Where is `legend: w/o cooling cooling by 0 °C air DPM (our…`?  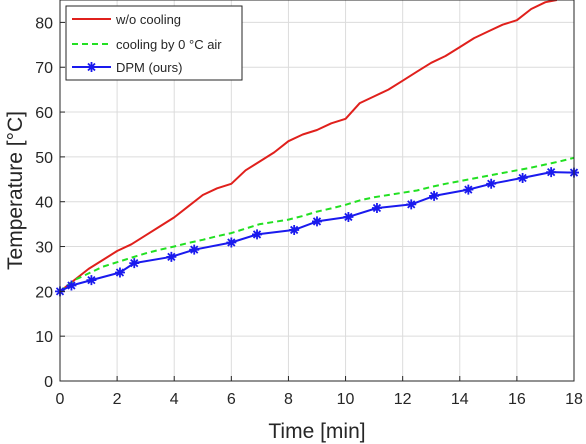
legend: w/o cooling cooling by 0 °C air DPM (our… is located at coordinates (154, 43).